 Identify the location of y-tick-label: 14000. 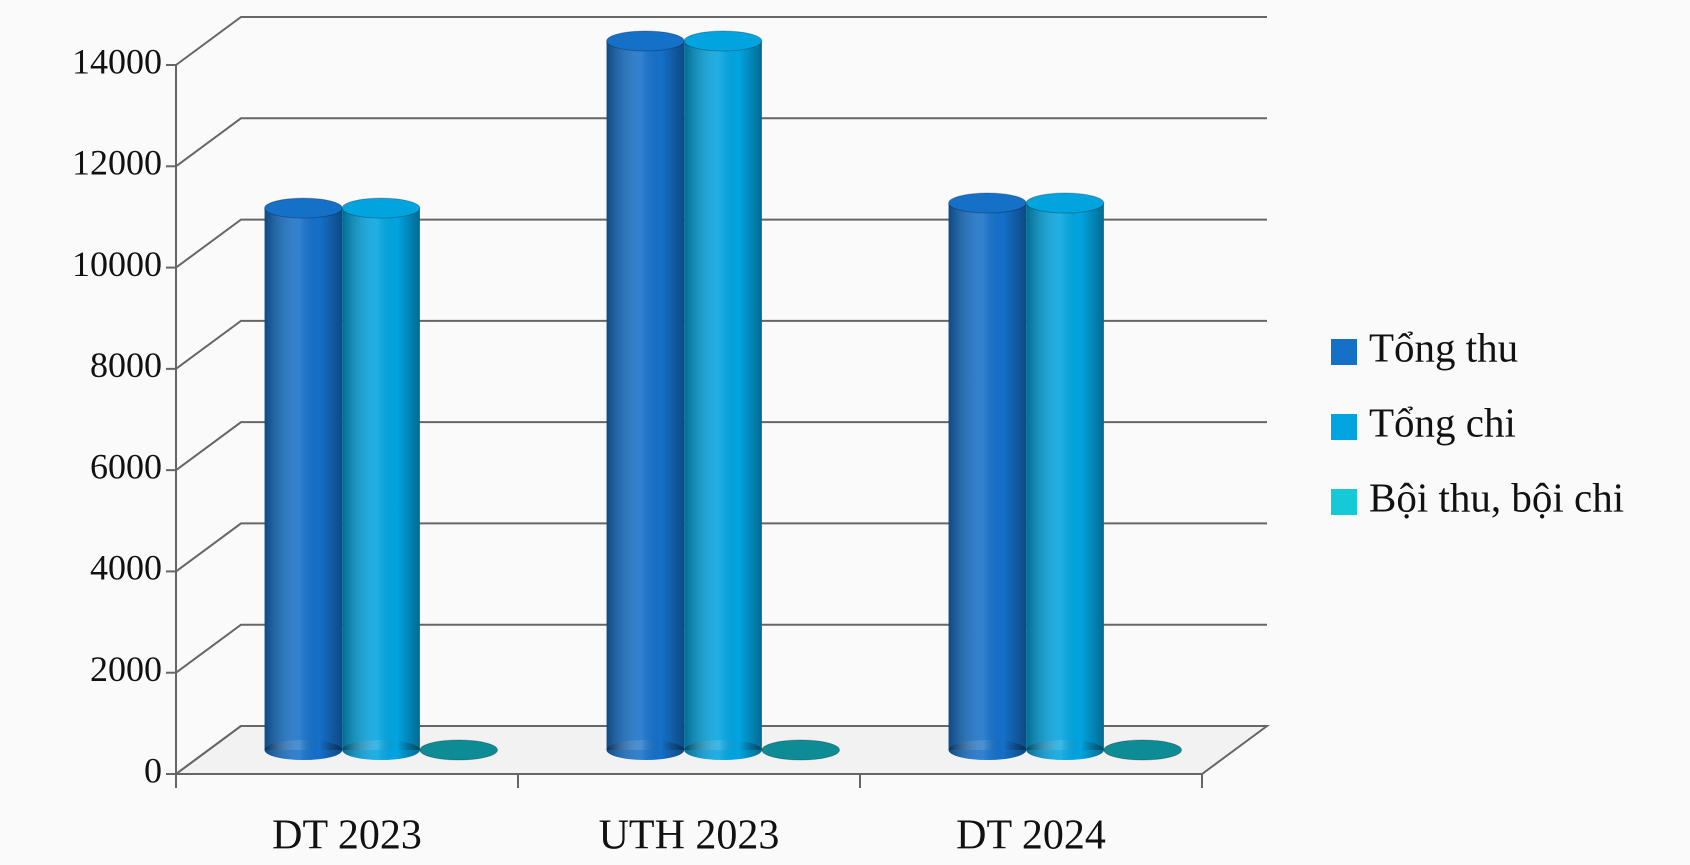
(117, 61).